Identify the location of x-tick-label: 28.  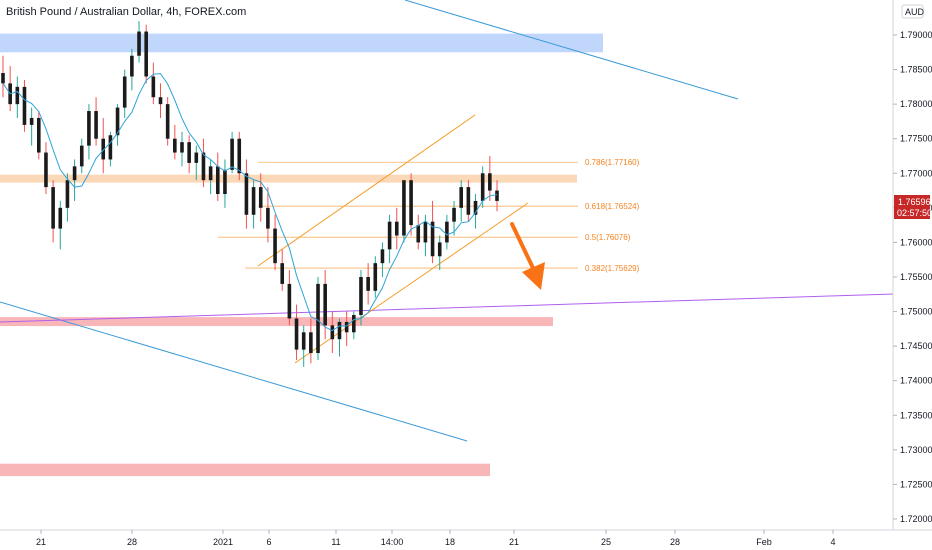
(675, 542).